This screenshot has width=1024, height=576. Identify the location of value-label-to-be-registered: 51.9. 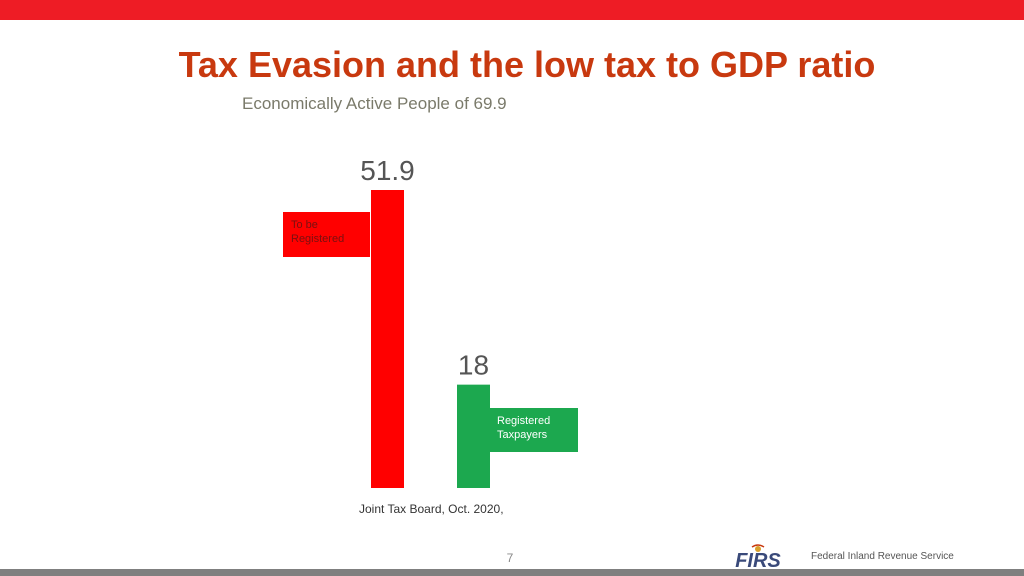
(387, 170).